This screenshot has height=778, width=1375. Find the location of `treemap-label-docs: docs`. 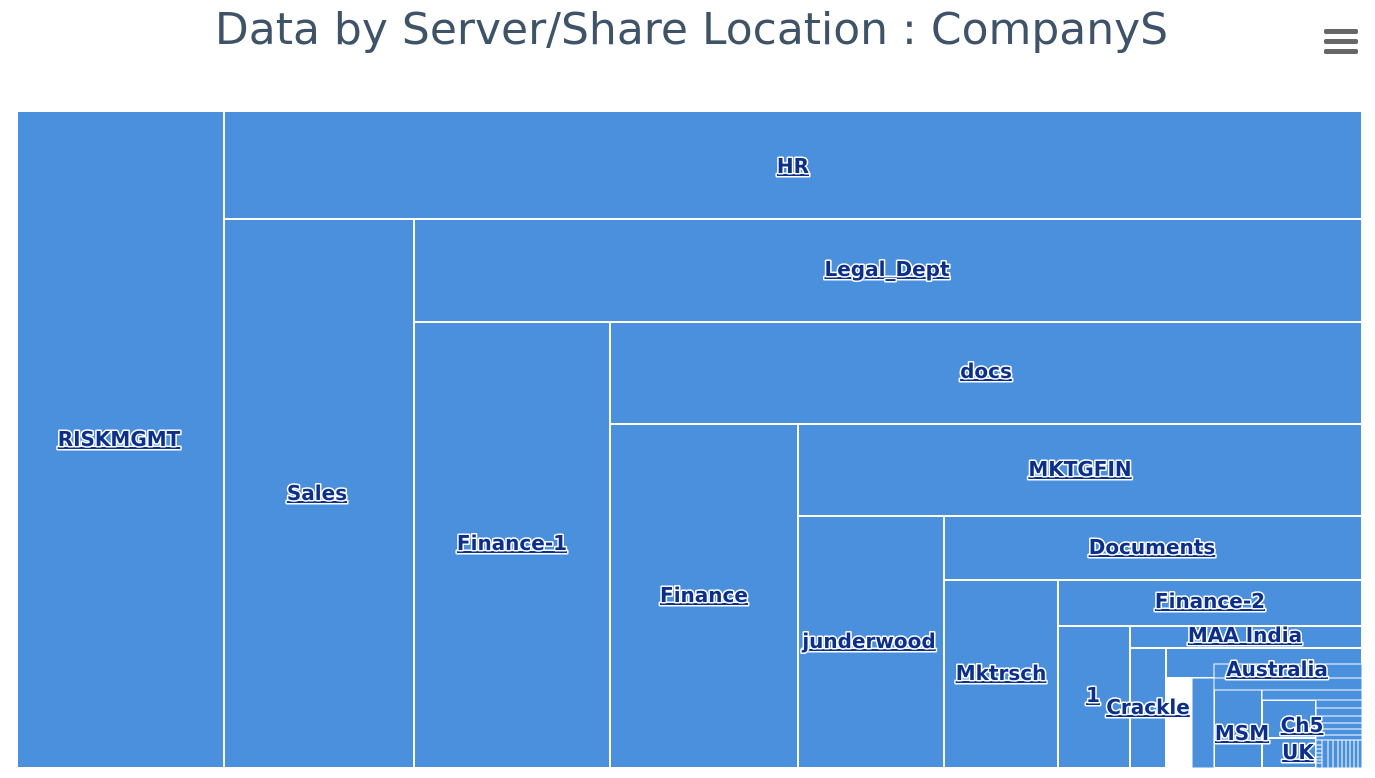

treemap-label-docs: docs is located at coordinates (986, 371).